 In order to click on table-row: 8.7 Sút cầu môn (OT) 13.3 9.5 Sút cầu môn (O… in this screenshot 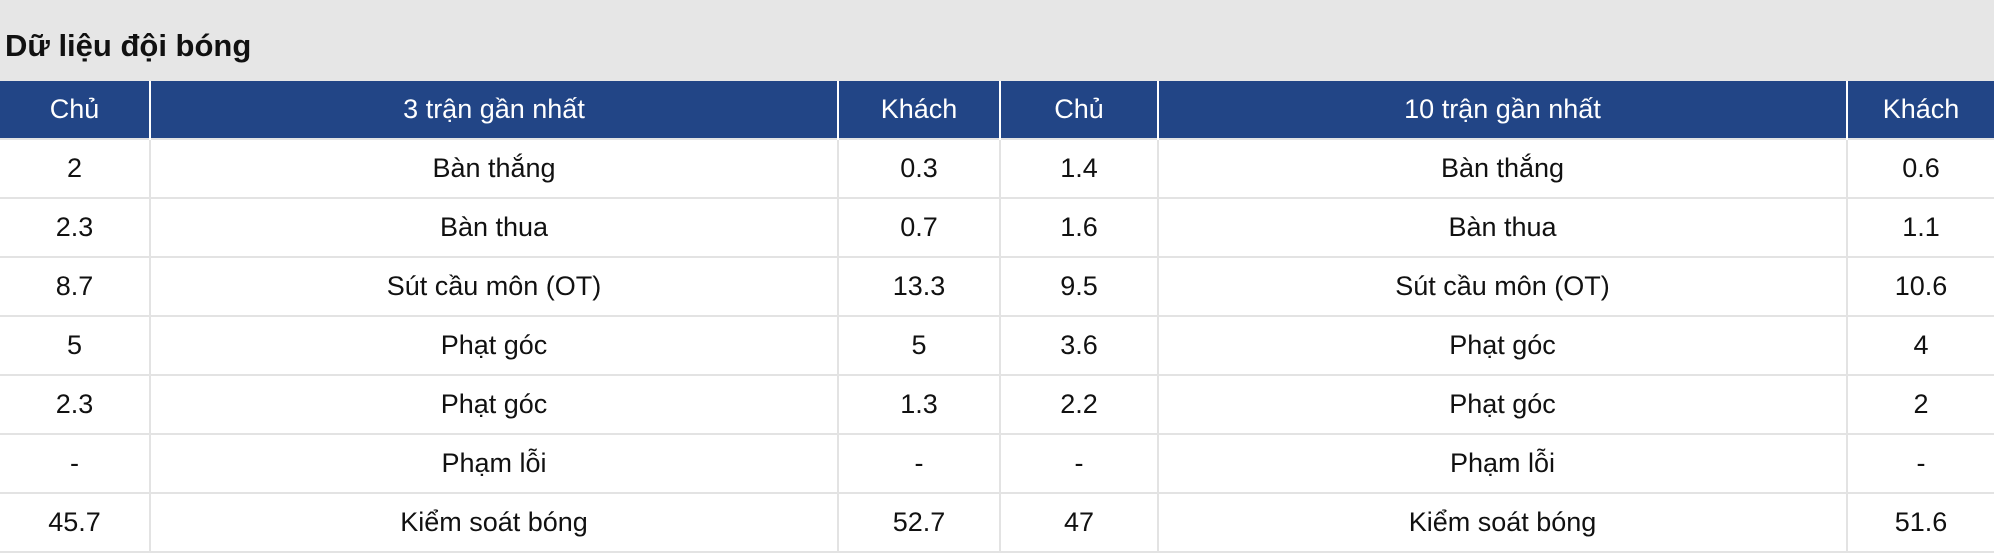, I will do `click(997, 286)`.